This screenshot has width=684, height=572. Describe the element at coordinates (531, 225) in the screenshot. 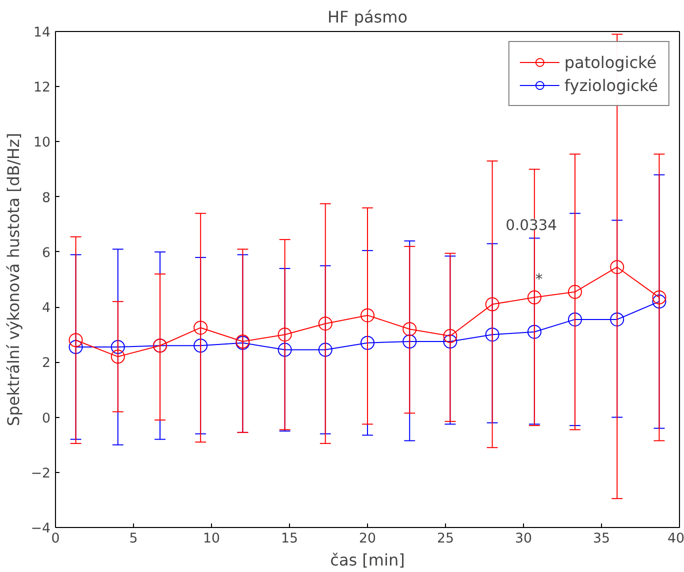

I see `annotation: 0.0334` at that location.